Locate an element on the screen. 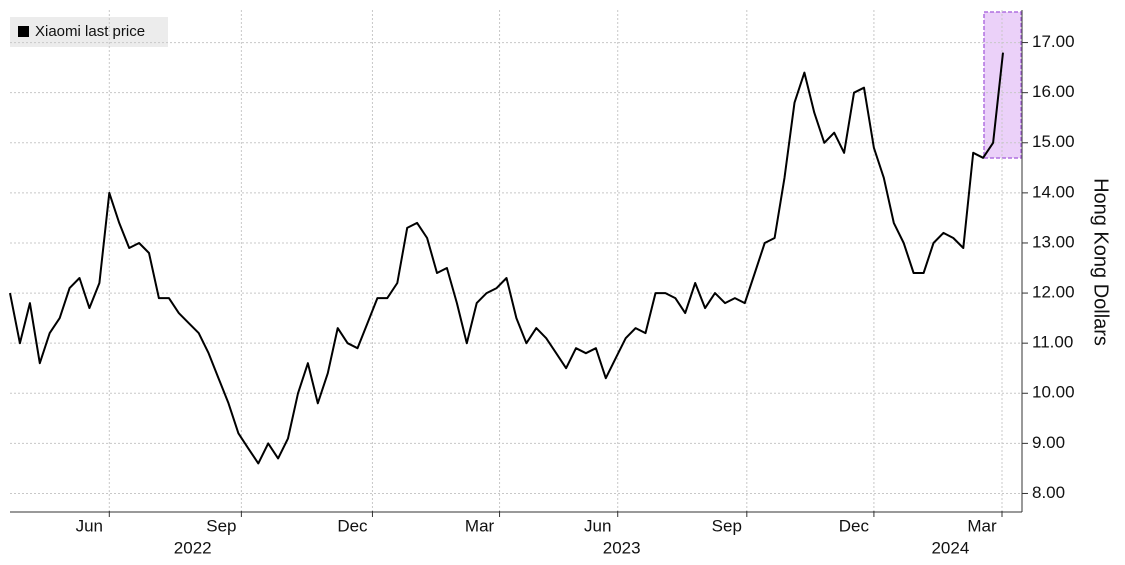 The height and width of the screenshot is (565, 1125). highlight-box is located at coordinates (1002, 85).